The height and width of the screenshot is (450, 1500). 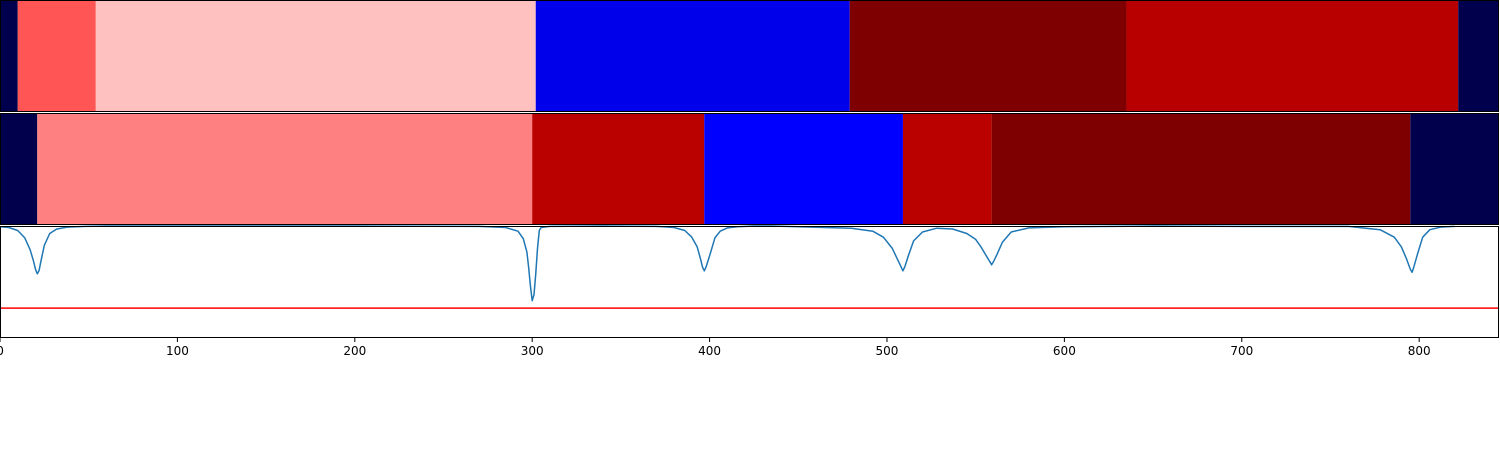 I want to click on x-tick-label-4: 400, so click(x=709, y=351).